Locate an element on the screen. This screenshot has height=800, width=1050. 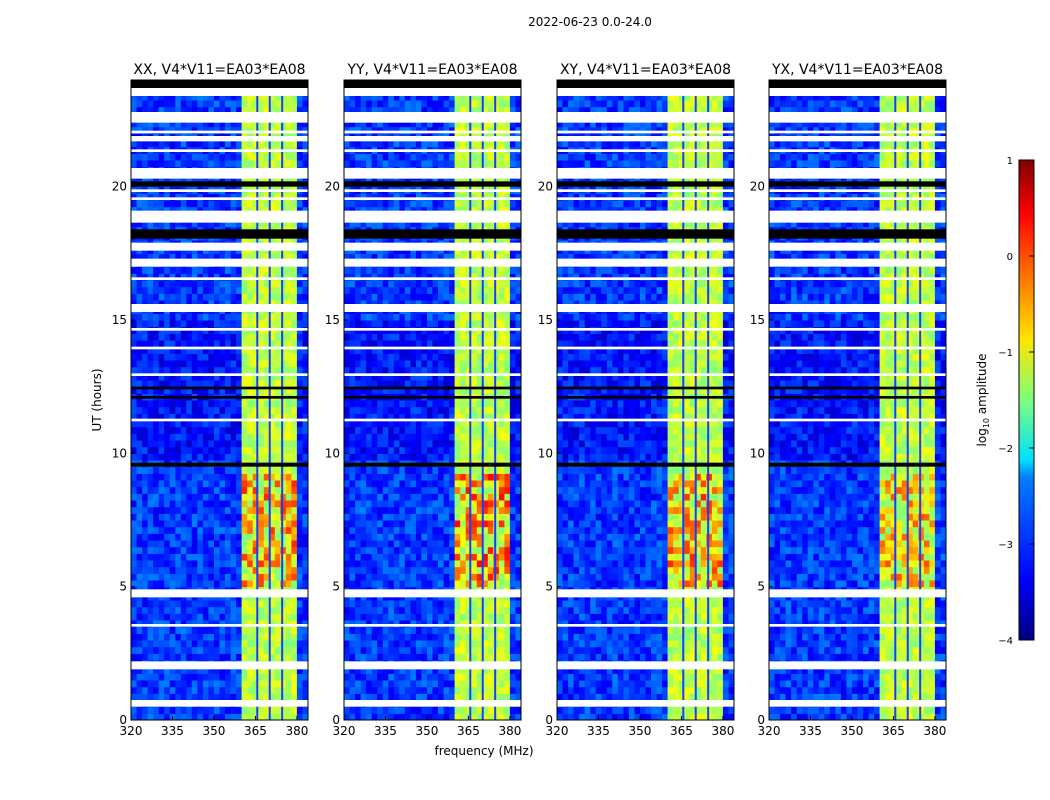
flagged-band is located at coordinates (219, 348).